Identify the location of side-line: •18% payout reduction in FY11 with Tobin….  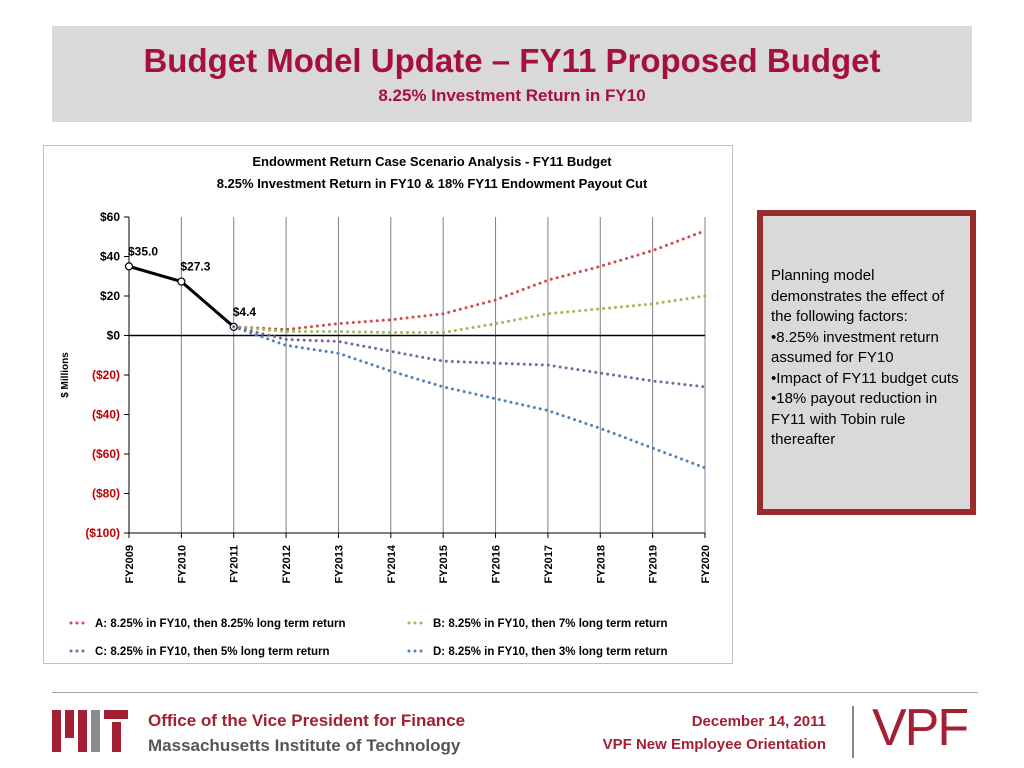
(854, 419).